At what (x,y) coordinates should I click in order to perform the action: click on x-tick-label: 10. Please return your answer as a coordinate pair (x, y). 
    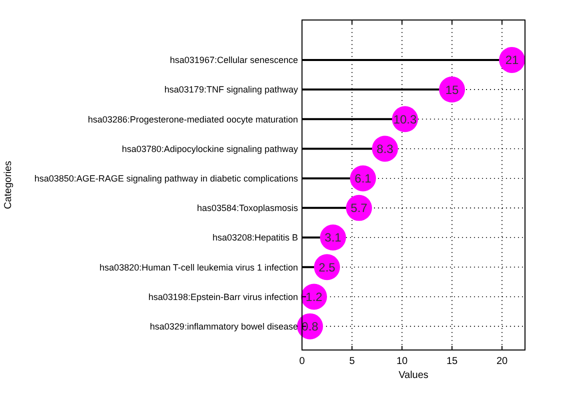
    Looking at the image, I should click on (402, 361).